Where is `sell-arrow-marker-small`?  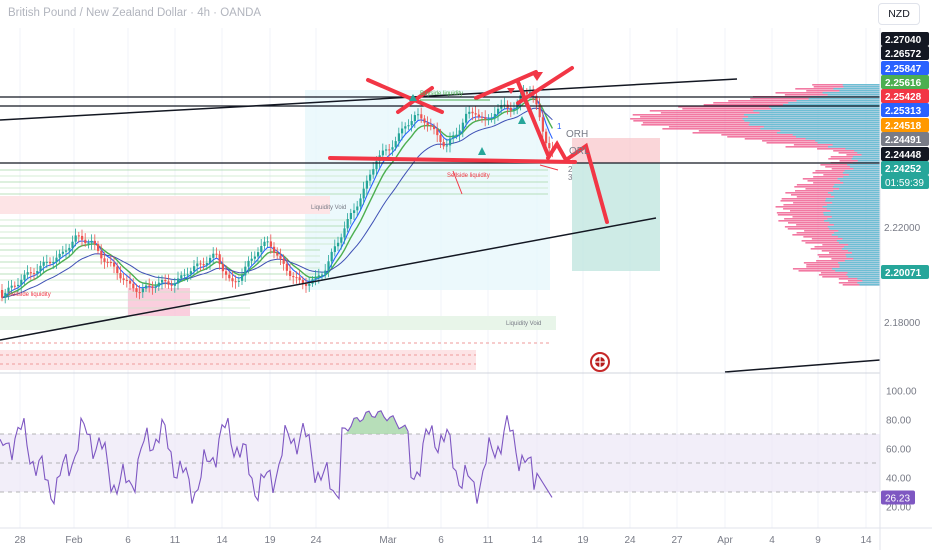
sell-arrow-marker-small is located at coordinates (511, 91).